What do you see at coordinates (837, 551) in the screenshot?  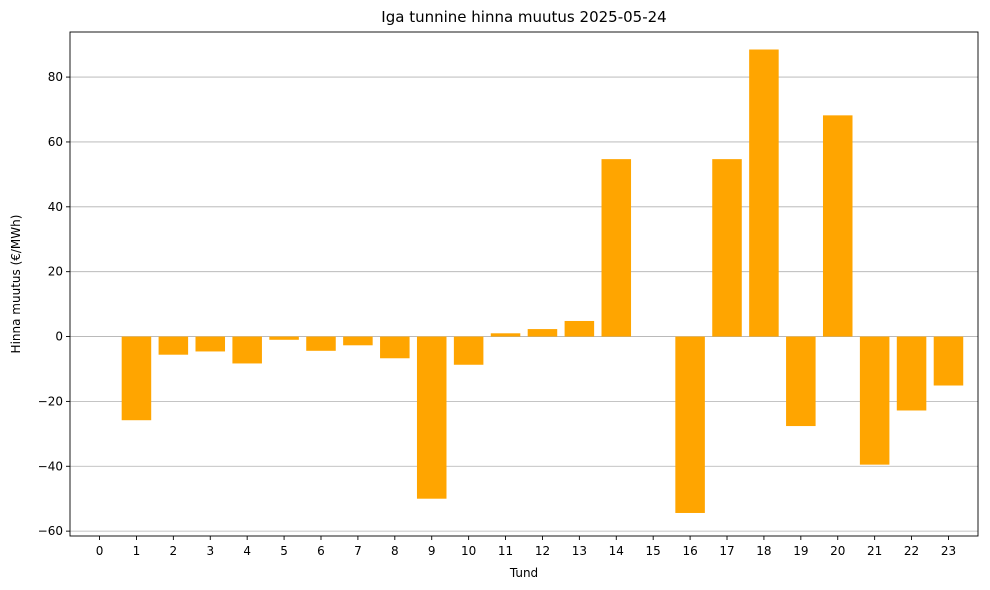 I see `x-tick-label: 20` at bounding box center [837, 551].